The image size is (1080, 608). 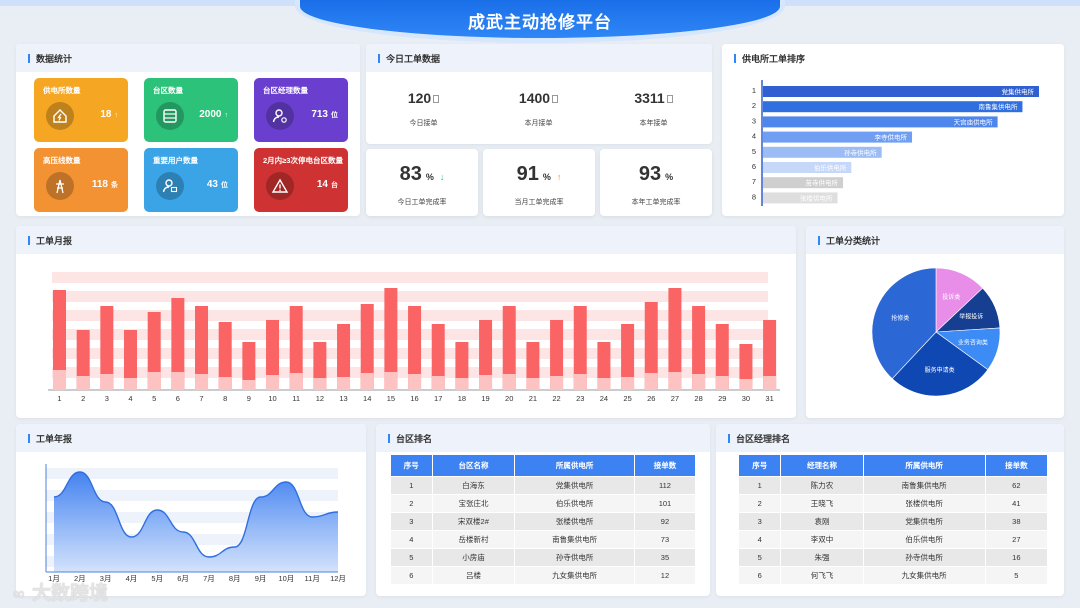 I want to click on warning-icon, so click(x=280, y=186).